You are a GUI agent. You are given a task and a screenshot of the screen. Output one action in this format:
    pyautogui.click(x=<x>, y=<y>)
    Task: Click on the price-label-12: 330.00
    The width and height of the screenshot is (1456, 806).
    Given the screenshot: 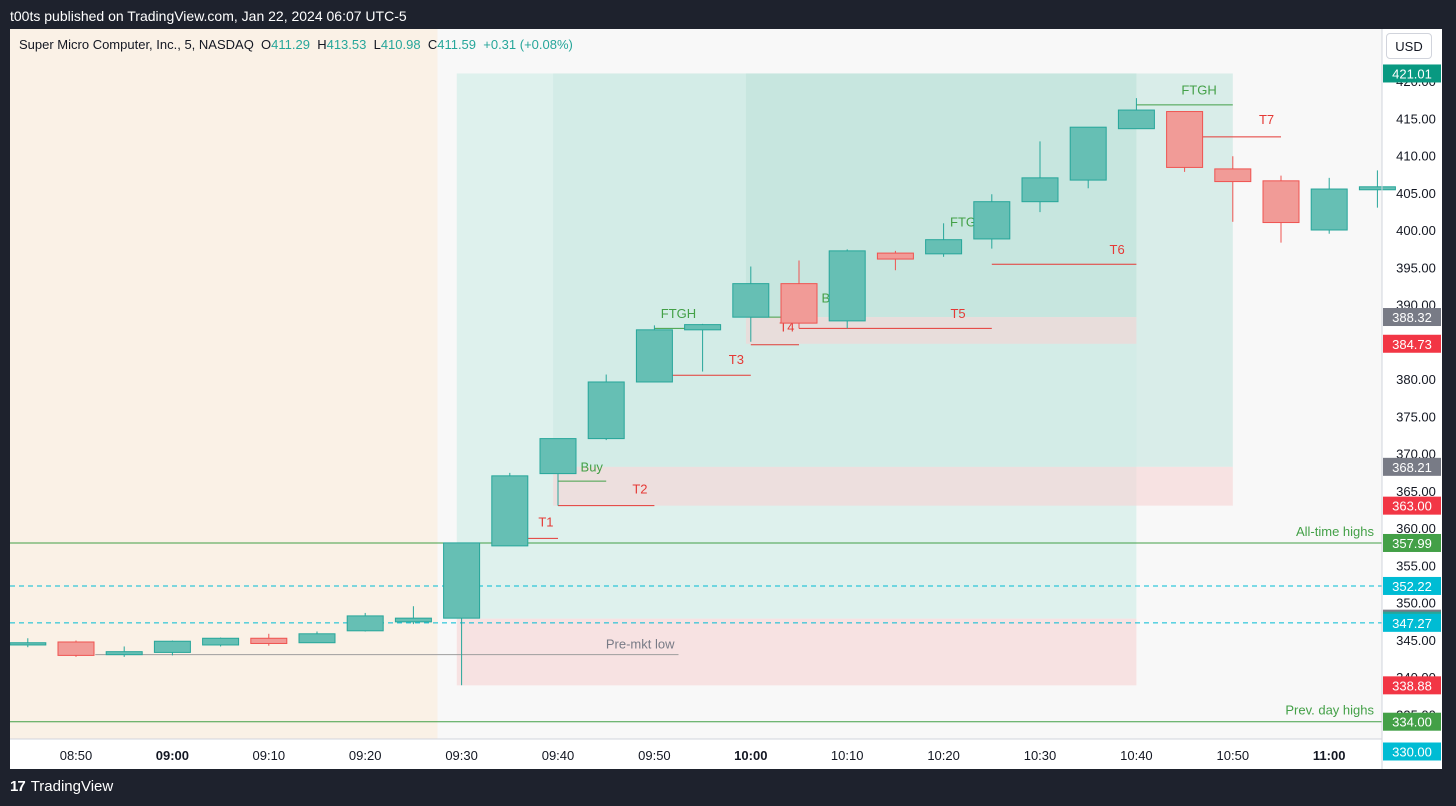 What is the action you would take?
    pyautogui.click(x=1412, y=752)
    